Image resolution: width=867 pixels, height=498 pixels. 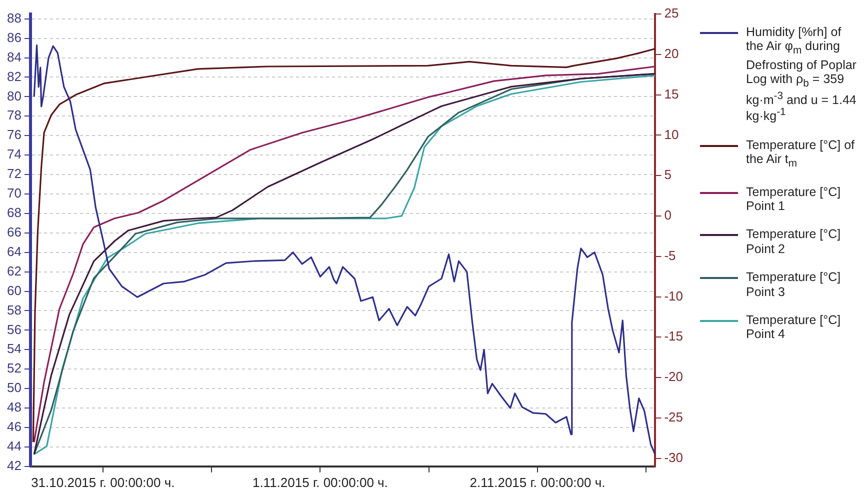 I want to click on y2-tick-label: 15, so click(x=671, y=94).